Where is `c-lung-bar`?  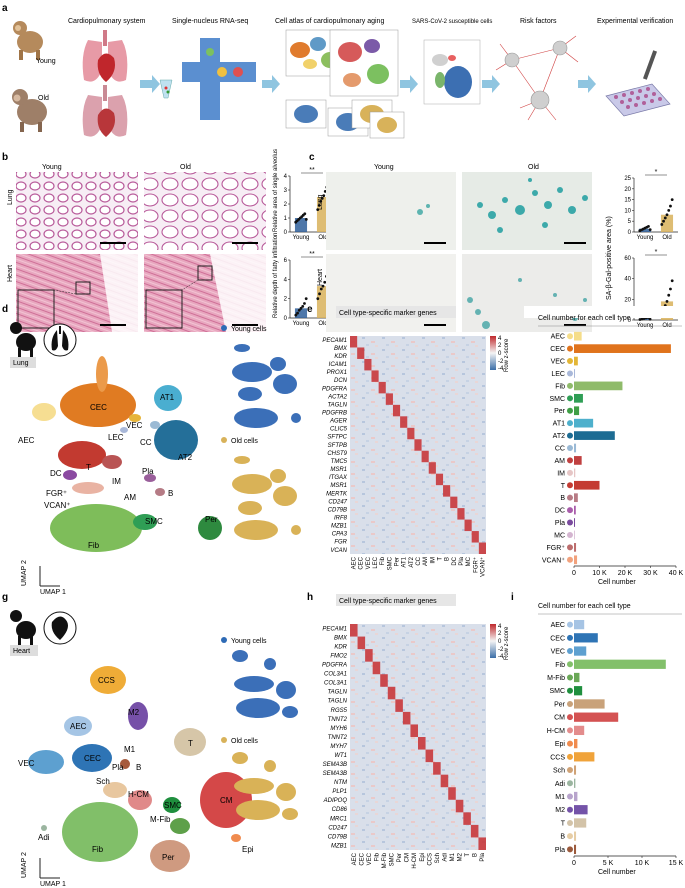
c-lung-bar is located at coordinates (645, 230).